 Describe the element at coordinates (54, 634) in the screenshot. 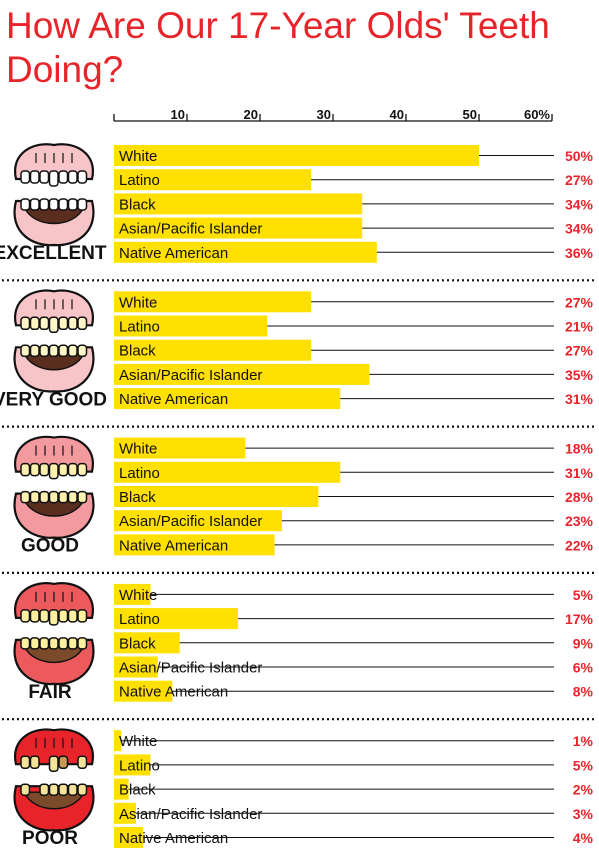

I see `teeth-fair-icon` at that location.